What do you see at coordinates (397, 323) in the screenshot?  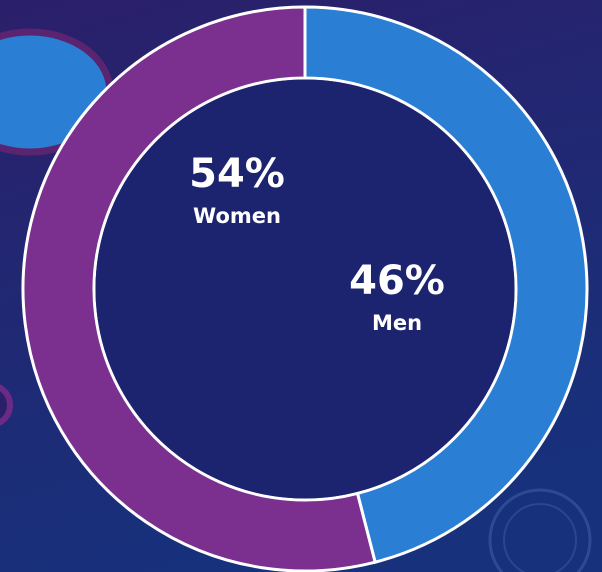 I see `category-label: Men` at bounding box center [397, 323].